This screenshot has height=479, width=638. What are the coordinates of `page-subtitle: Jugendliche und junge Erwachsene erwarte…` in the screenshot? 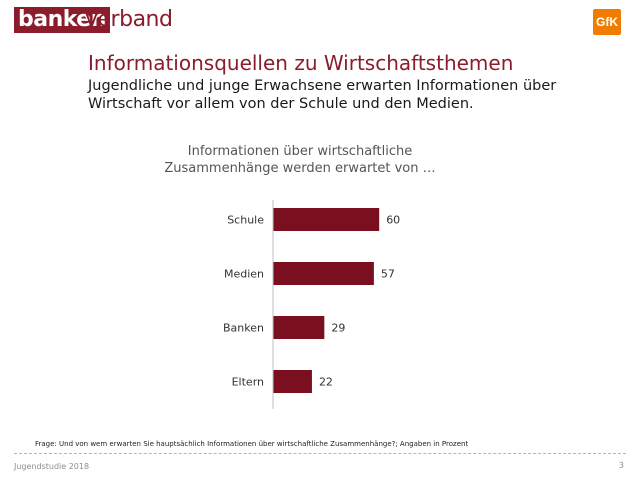 It's located at (322, 95).